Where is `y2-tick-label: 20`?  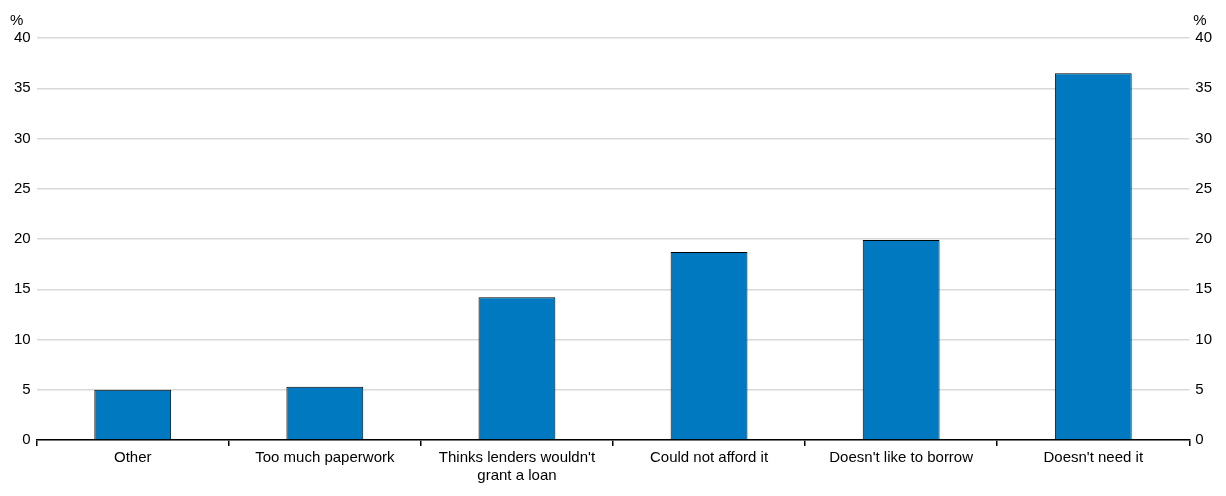
y2-tick-label: 20 is located at coordinates (1203, 238).